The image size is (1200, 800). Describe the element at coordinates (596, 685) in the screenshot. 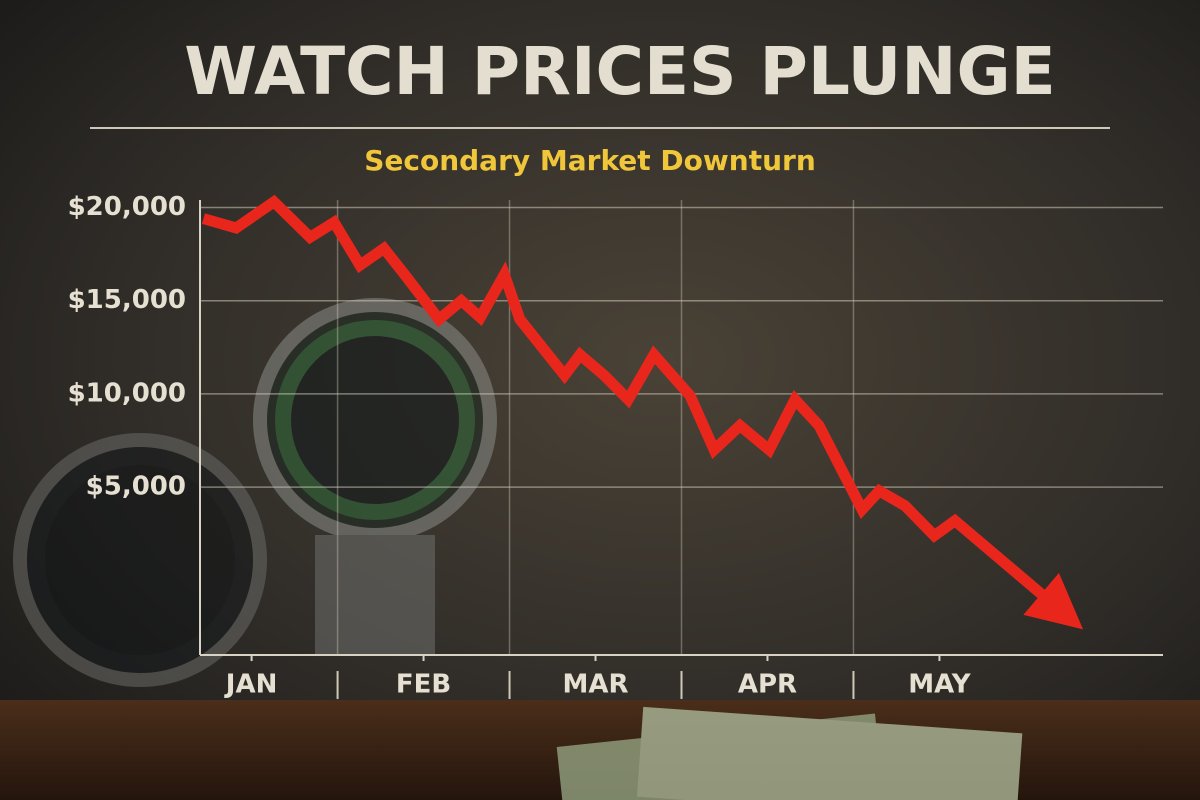

I see `x-tick-label: MAR` at that location.